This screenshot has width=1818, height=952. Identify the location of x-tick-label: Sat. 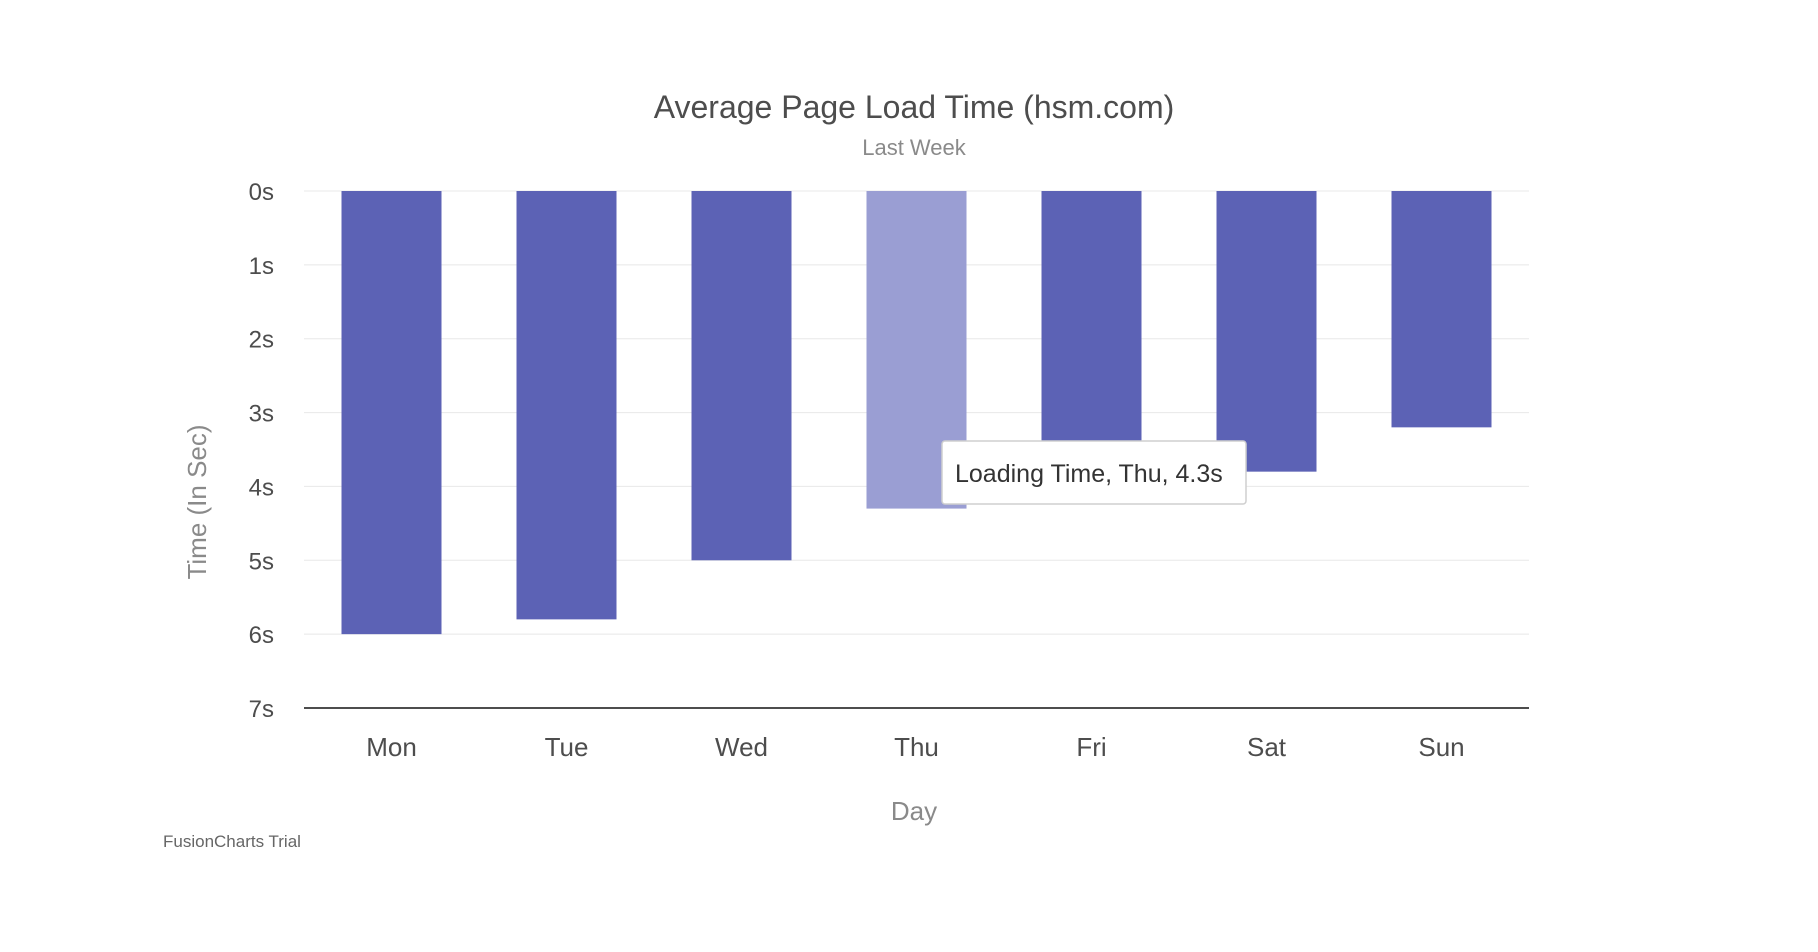
(1267, 747).